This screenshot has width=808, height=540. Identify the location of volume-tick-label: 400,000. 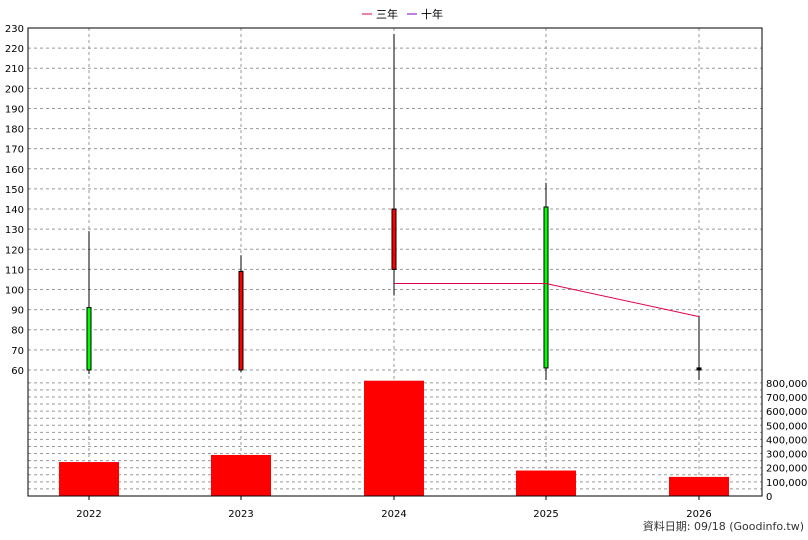
(786, 440).